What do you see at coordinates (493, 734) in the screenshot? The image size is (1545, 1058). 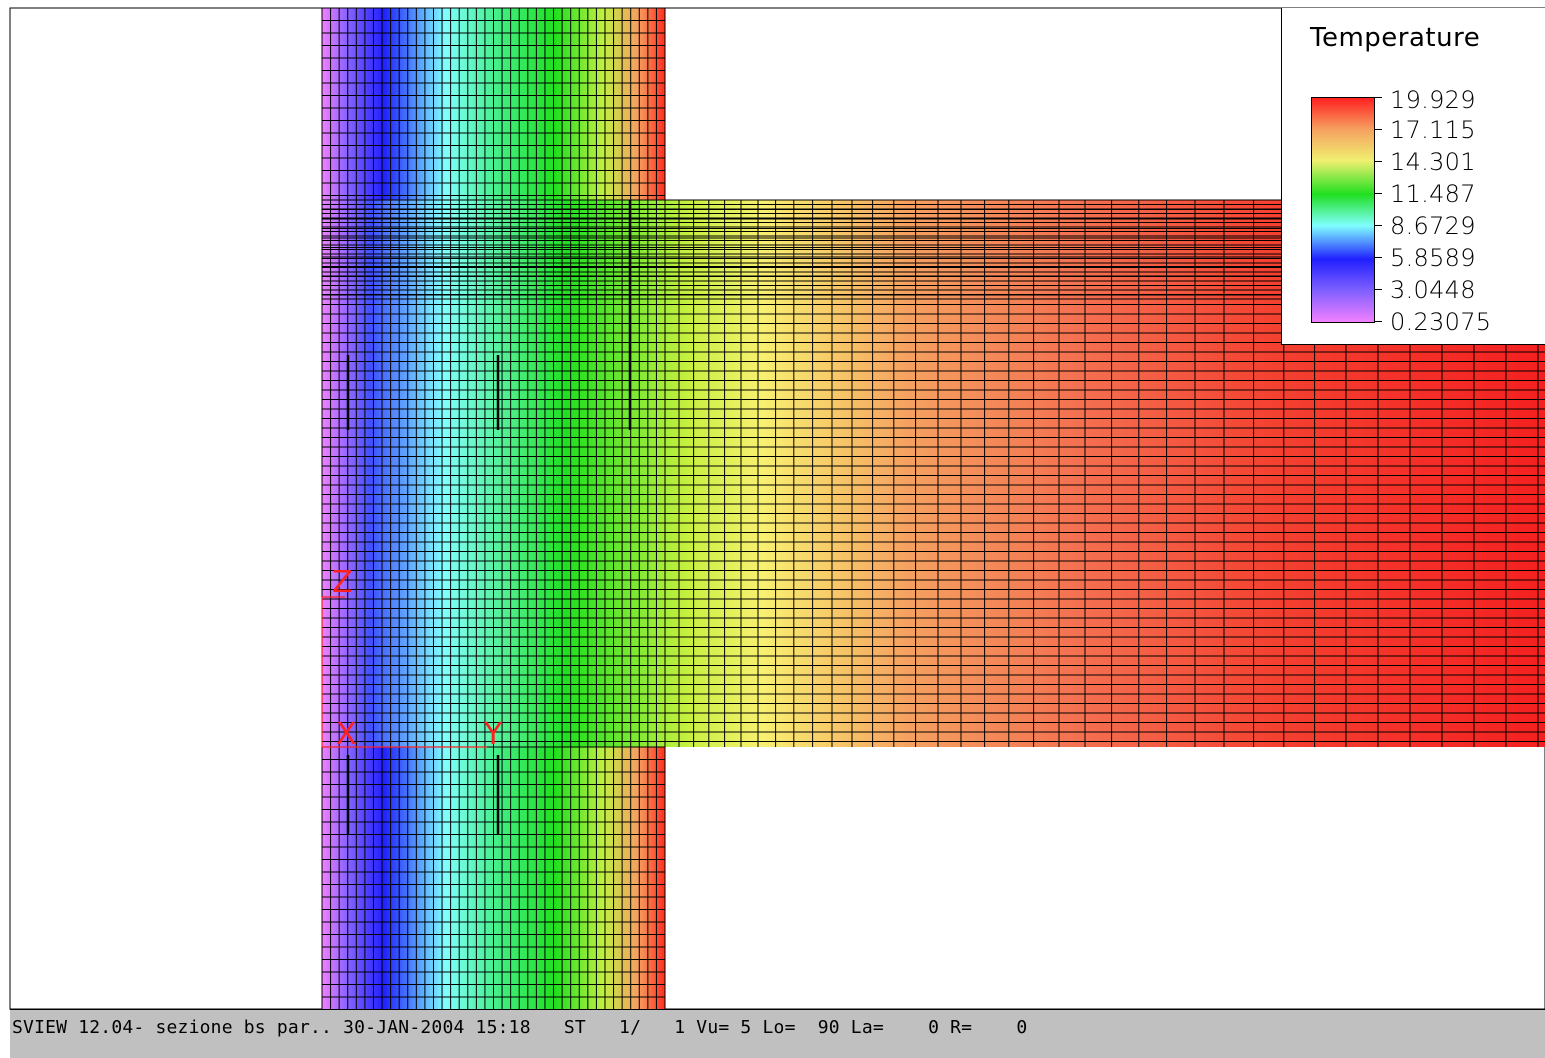 I see `y-axis-label: Y` at bounding box center [493, 734].